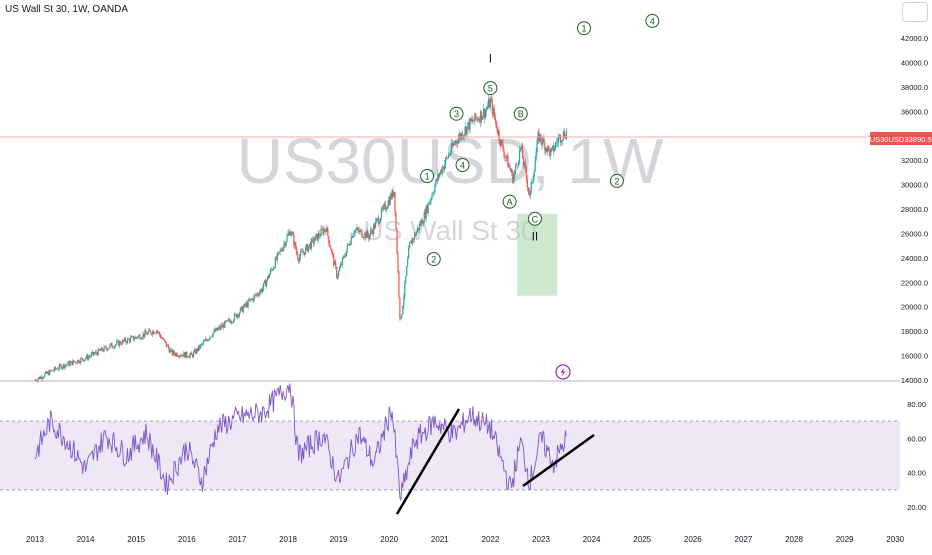 Image resolution: width=932 pixels, height=555 pixels. I want to click on price-badge-ticker: US30USD, so click(887, 139).